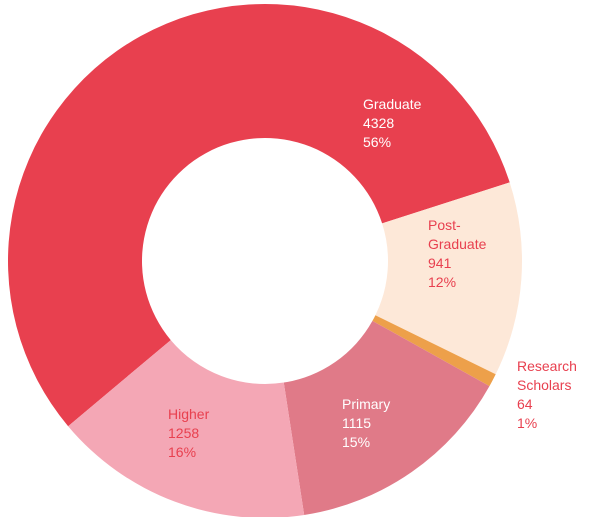  I want to click on category-label: Primary, so click(366, 404).